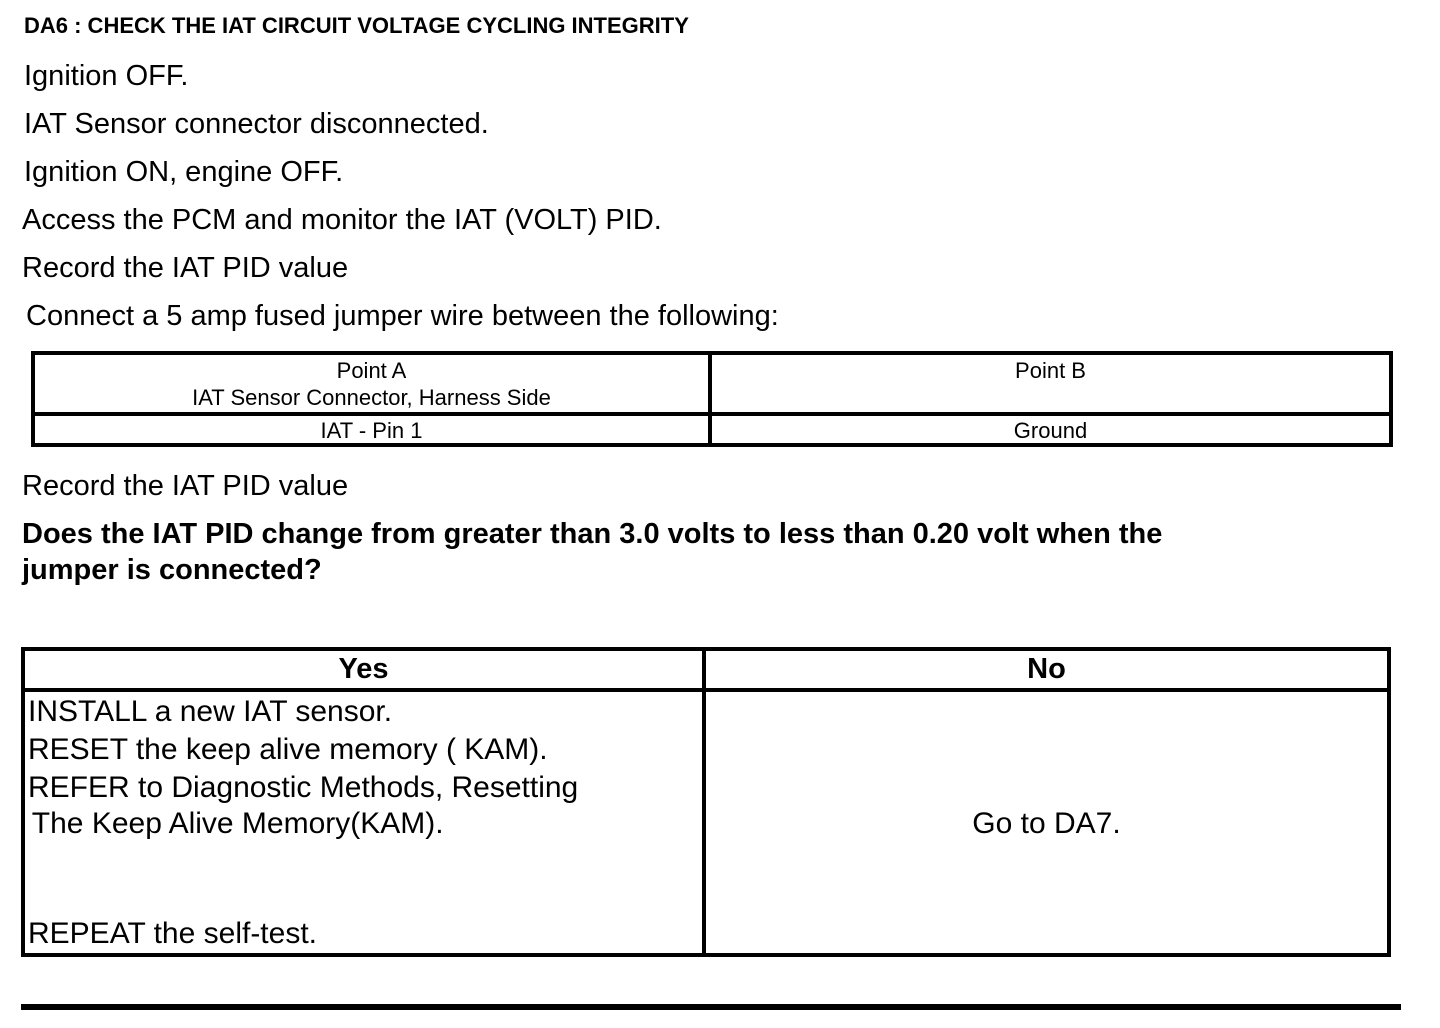 This screenshot has height=1028, width=1440. Describe the element at coordinates (363, 669) in the screenshot. I see `yes-header: Yes` at that location.